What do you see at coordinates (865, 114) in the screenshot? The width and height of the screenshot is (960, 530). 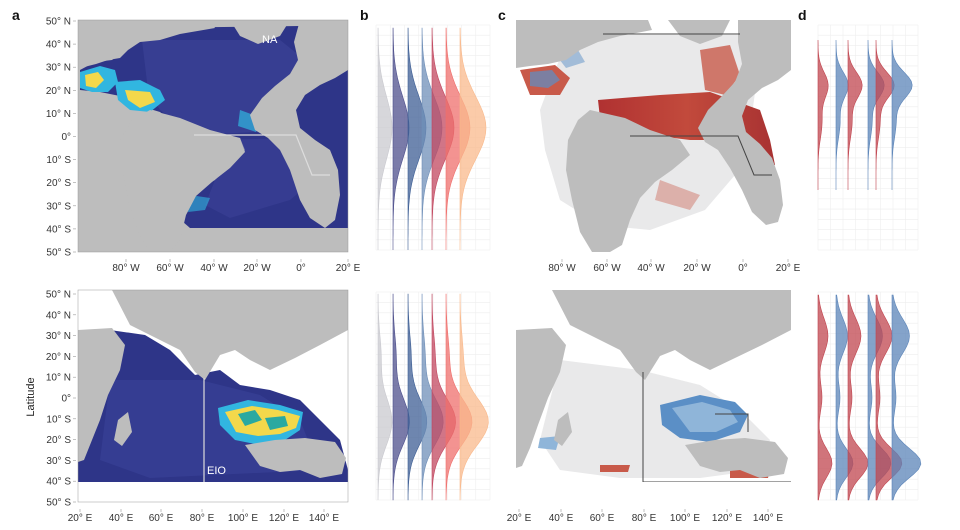 I see `panel-d-top-ridgelines` at bounding box center [865, 114].